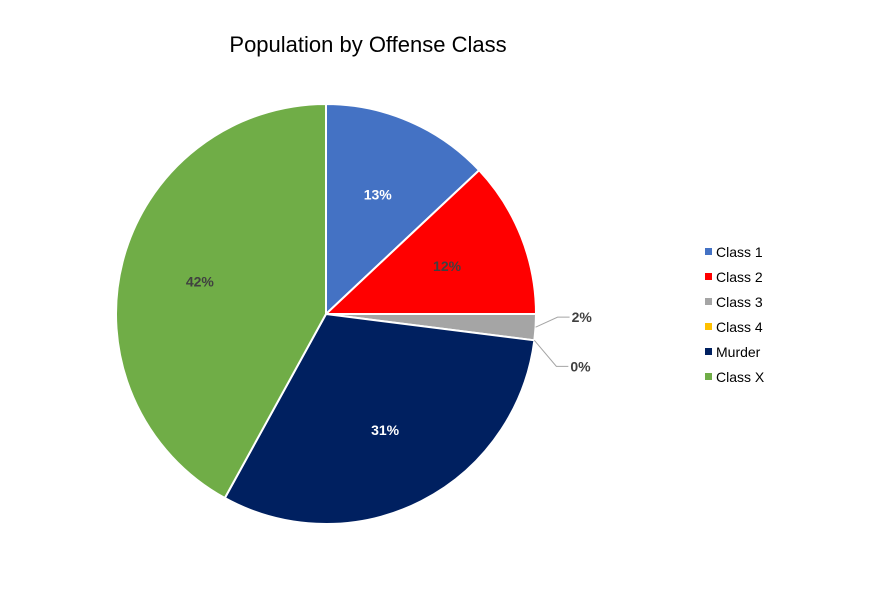  I want to click on legend-item-class-4: Class 4, so click(734, 327).